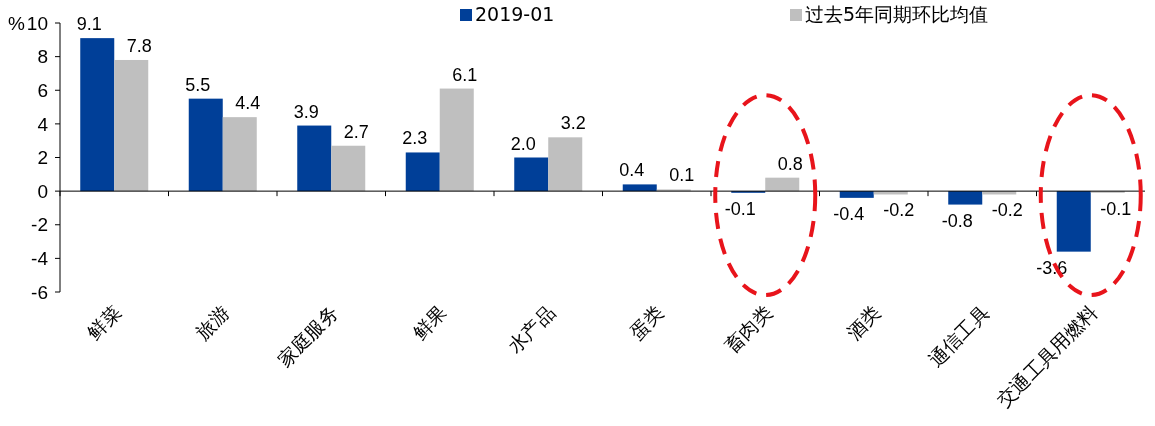 This screenshot has width=1155, height=426. I want to click on data-label: -0.8, so click(957, 220).